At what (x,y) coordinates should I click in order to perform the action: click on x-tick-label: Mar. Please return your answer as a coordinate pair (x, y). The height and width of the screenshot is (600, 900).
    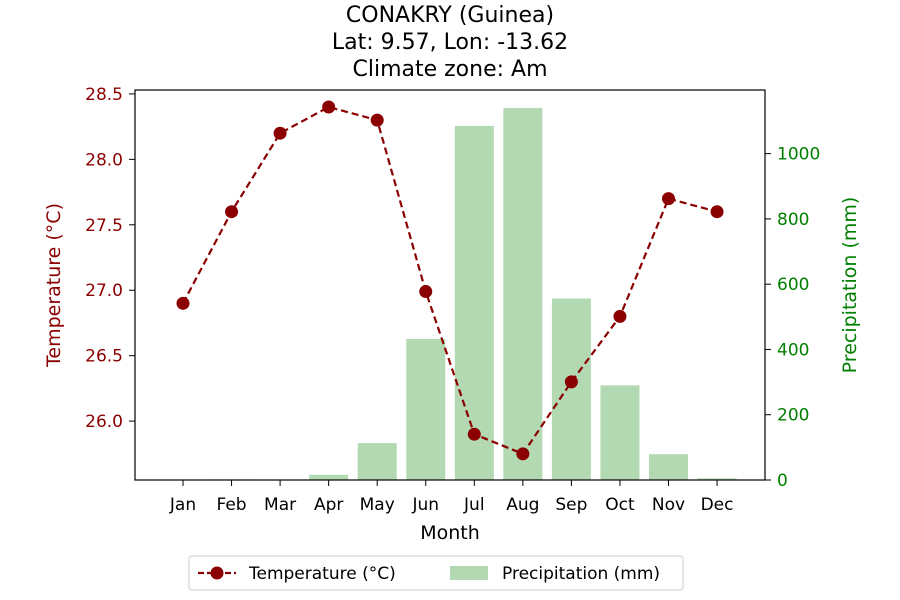
    Looking at the image, I should click on (280, 505).